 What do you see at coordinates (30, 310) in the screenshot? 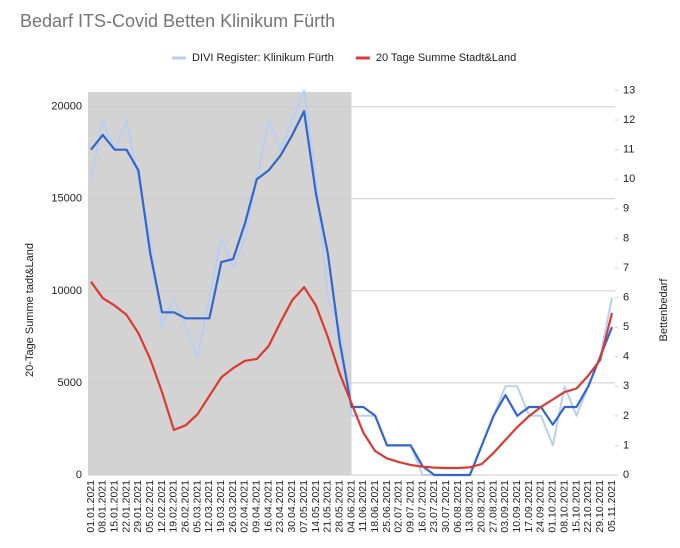
I see `y-axis-title: 20-Tage Summe tadt&Land` at bounding box center [30, 310].